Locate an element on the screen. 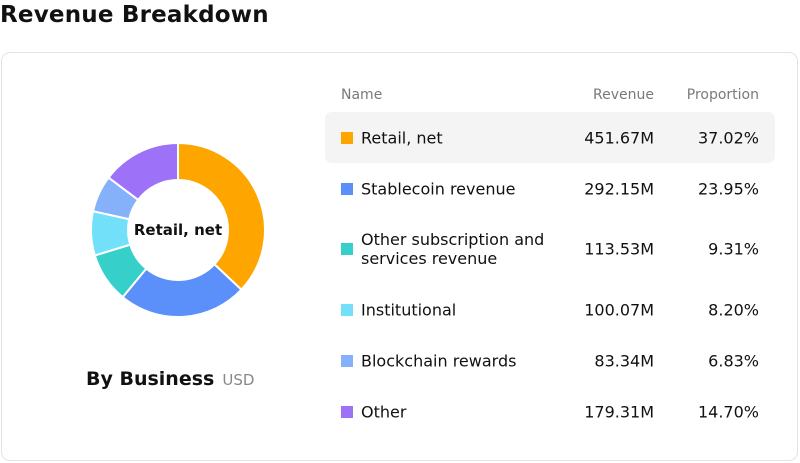 The image size is (800, 463). donut-svg is located at coordinates (178, 230).